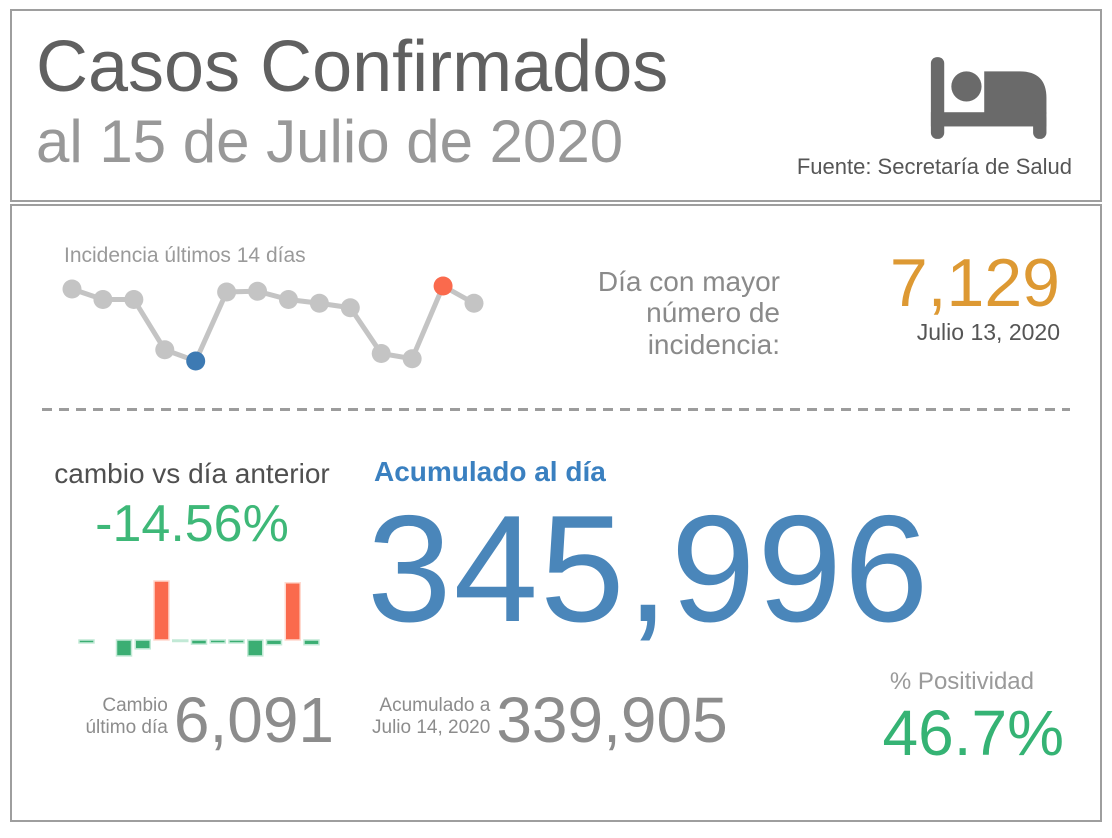  What do you see at coordinates (556, 409) in the screenshot?
I see `section-divider` at bounding box center [556, 409].